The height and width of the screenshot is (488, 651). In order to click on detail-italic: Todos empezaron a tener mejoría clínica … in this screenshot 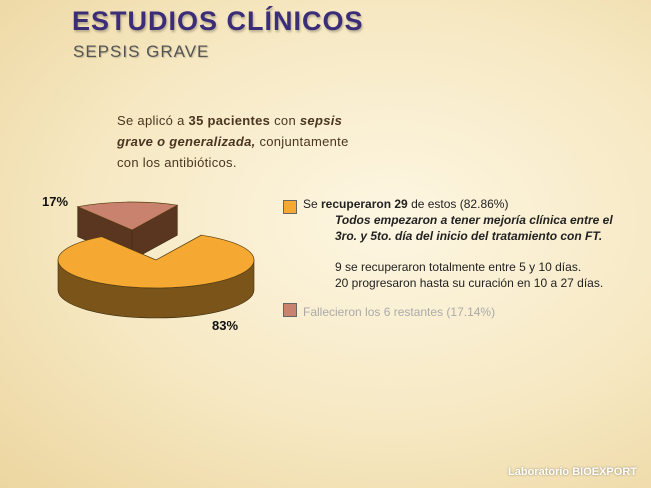, I will do `click(474, 228)`.